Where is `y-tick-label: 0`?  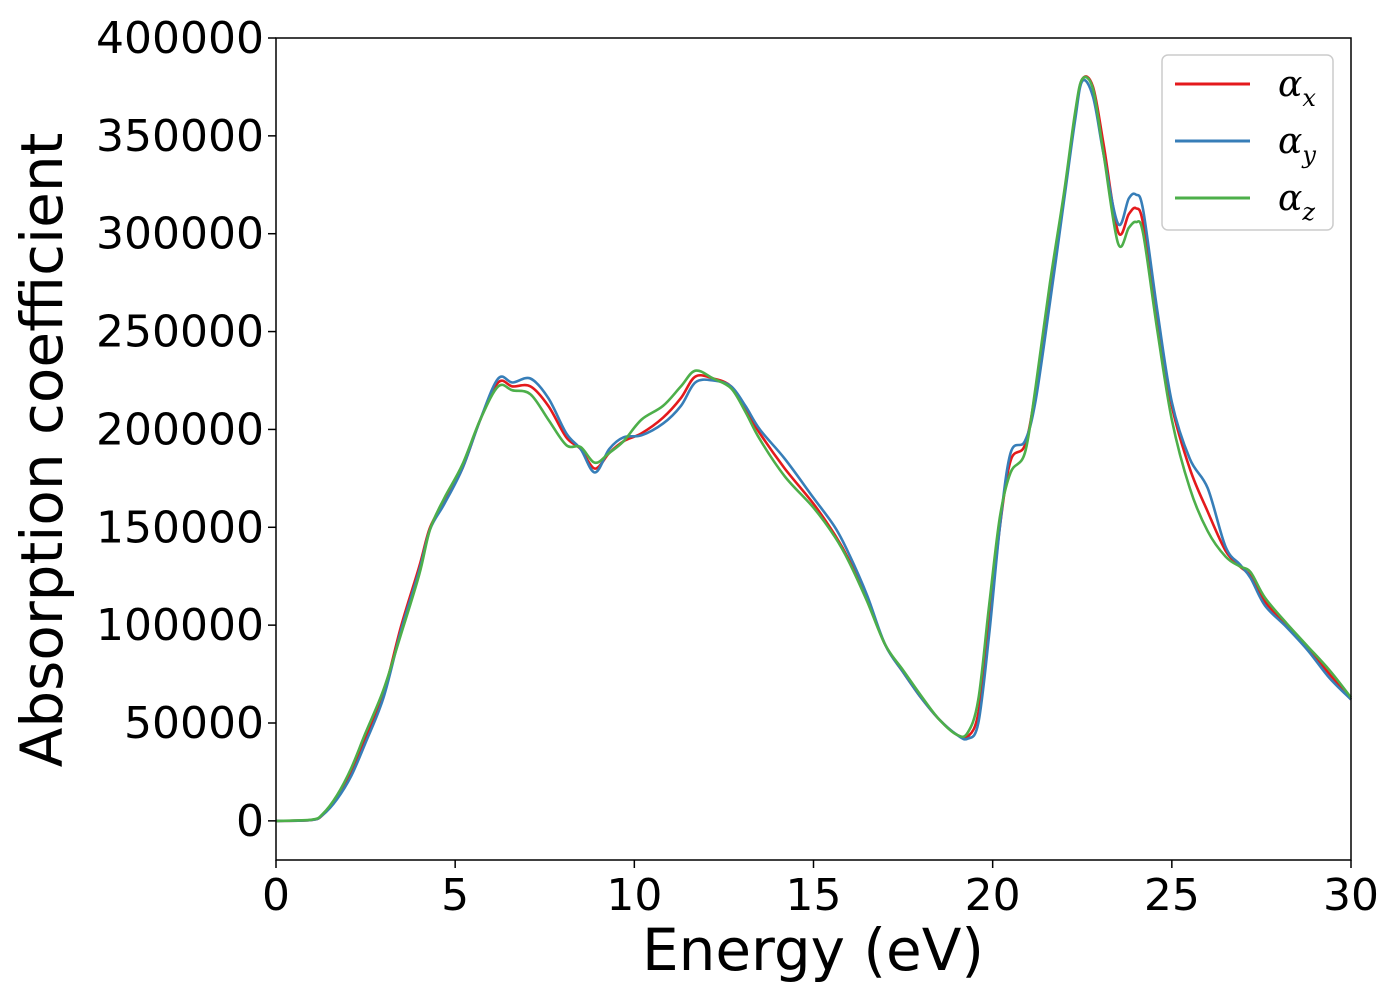 y-tick-label: 0 is located at coordinates (250, 821).